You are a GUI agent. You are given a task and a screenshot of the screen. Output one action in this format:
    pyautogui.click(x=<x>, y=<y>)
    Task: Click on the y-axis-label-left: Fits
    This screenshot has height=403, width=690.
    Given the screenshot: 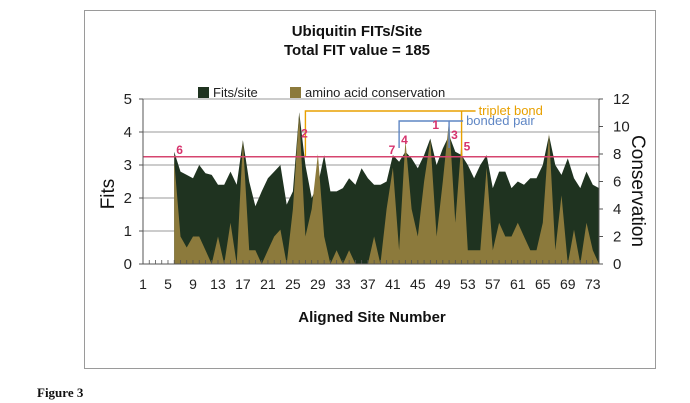 What is the action you would take?
    pyautogui.click(x=108, y=194)
    